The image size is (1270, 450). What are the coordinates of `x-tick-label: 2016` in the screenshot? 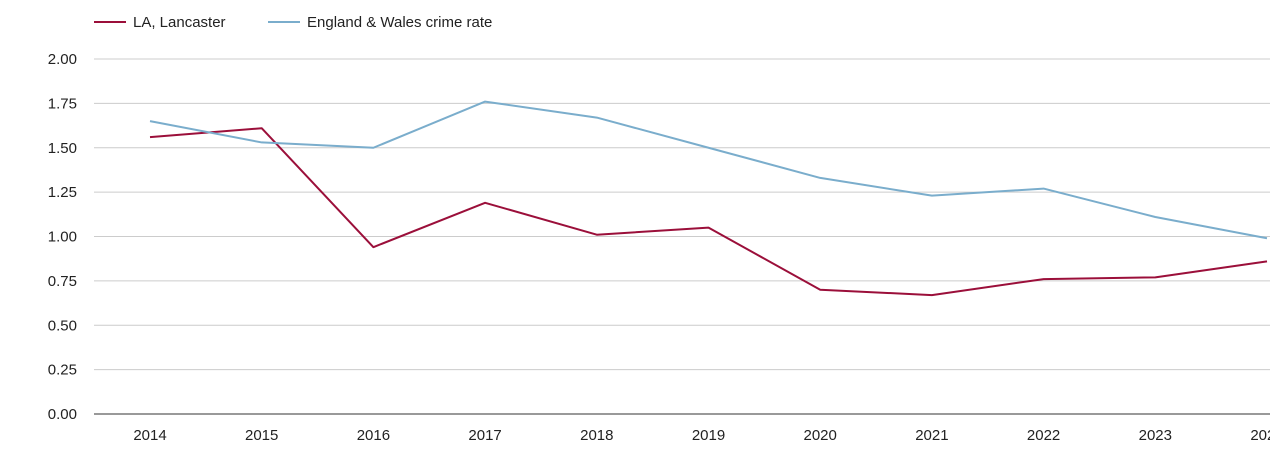 It's located at (373, 435).